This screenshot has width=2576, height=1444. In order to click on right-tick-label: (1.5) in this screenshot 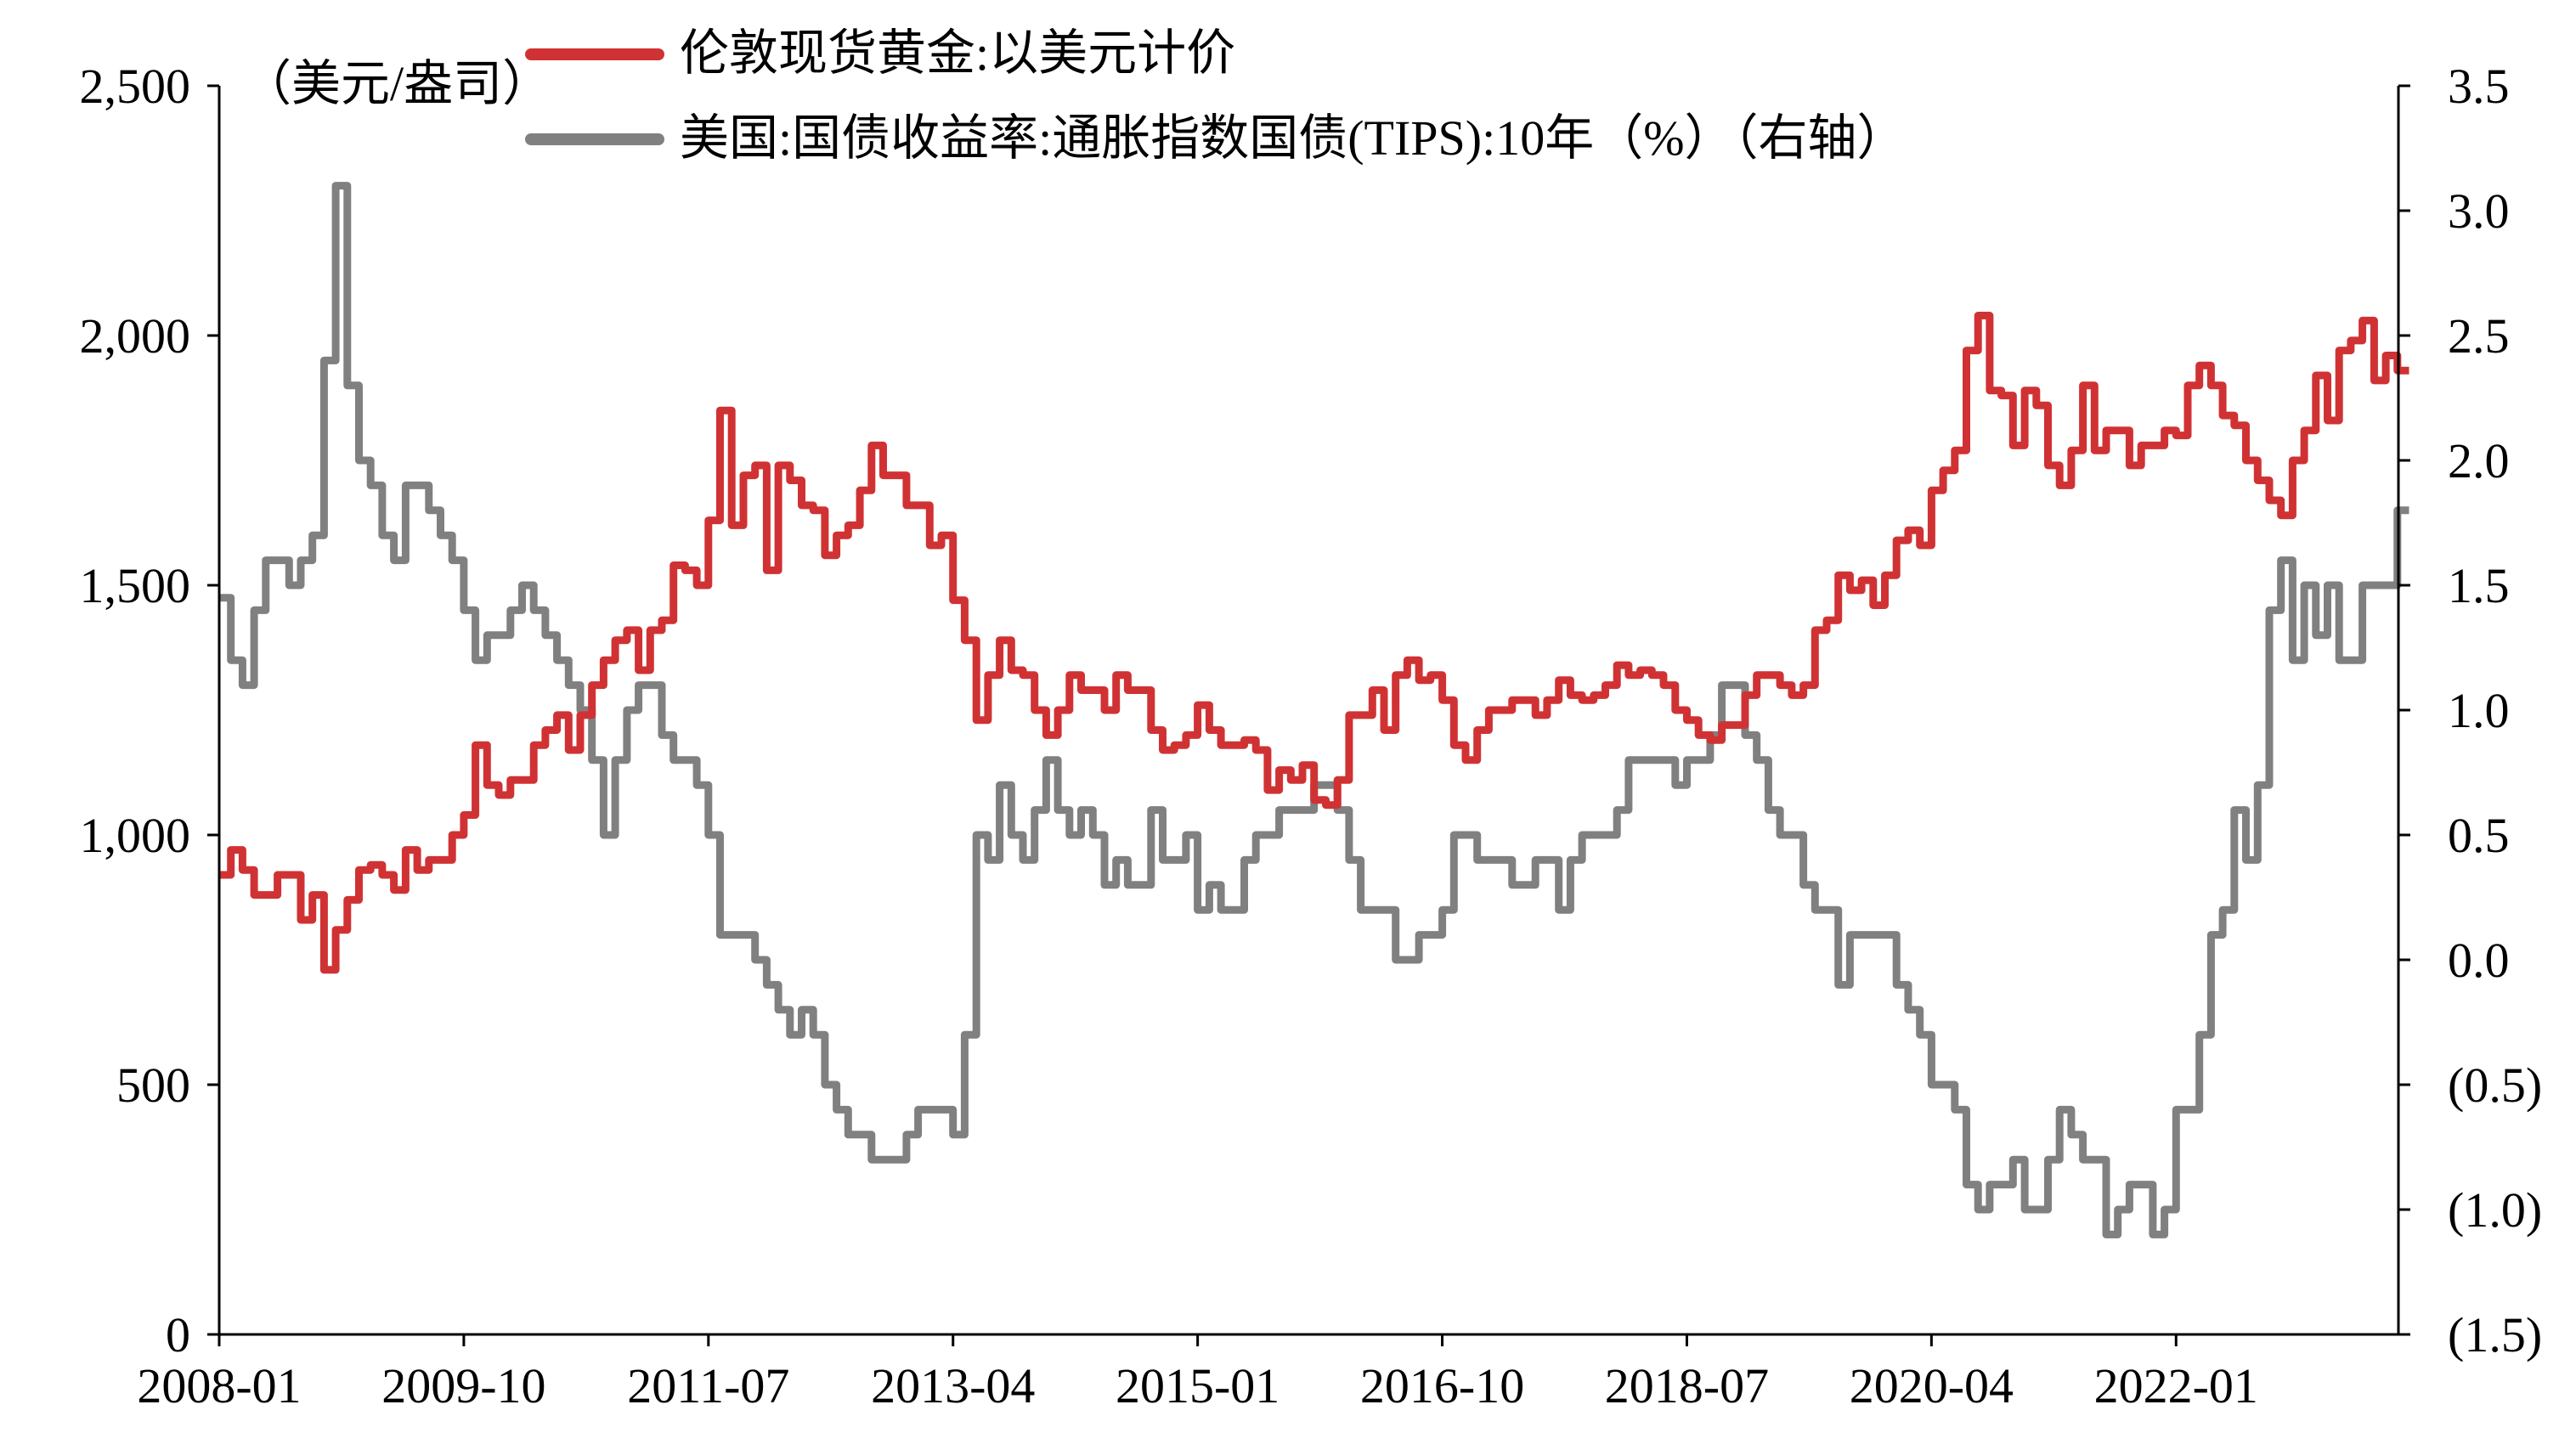, I will do `click(2495, 1334)`.